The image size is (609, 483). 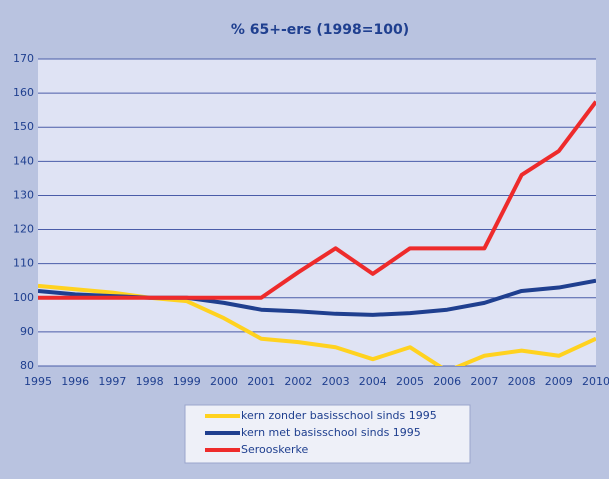 What do you see at coordinates (27, 365) in the screenshot?
I see `y-tick-label: 80` at bounding box center [27, 365].